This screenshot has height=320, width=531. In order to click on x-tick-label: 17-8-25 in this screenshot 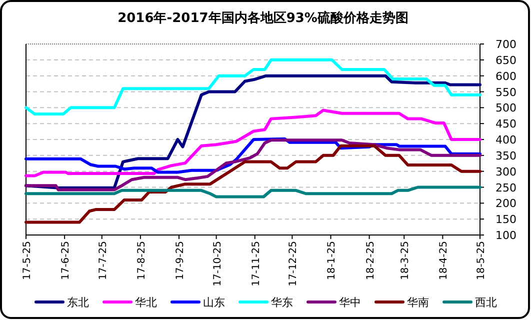, I will do `click(142, 260)`.